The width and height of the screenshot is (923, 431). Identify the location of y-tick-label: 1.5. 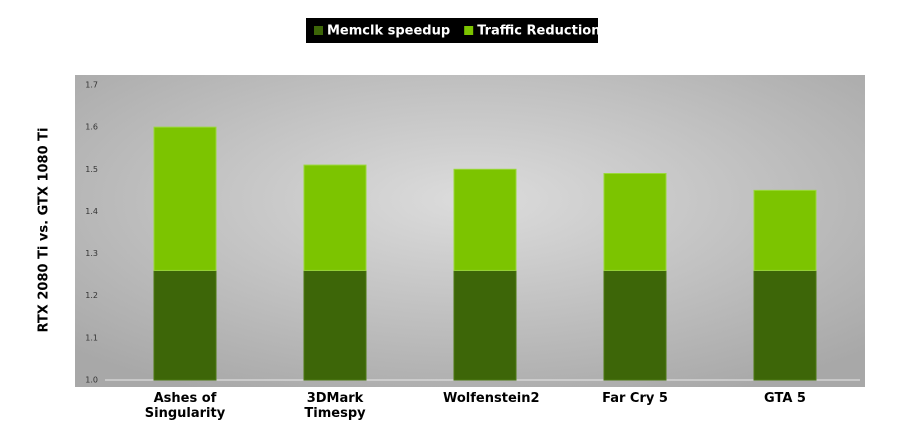
(91, 169).